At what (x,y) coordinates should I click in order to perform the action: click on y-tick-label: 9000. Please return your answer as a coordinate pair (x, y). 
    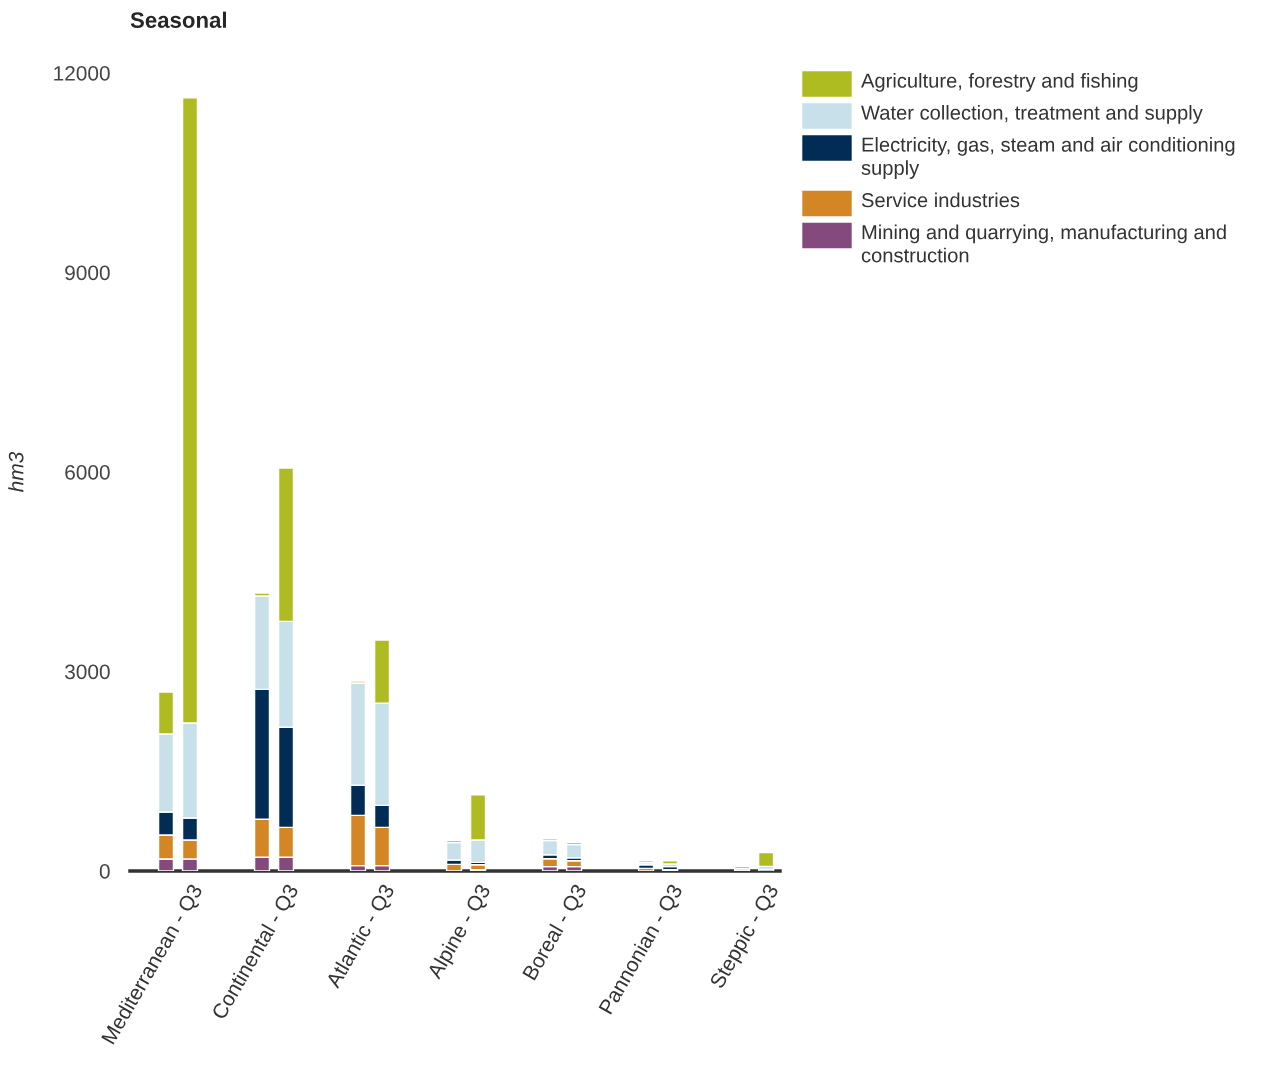
    Looking at the image, I should click on (87, 273).